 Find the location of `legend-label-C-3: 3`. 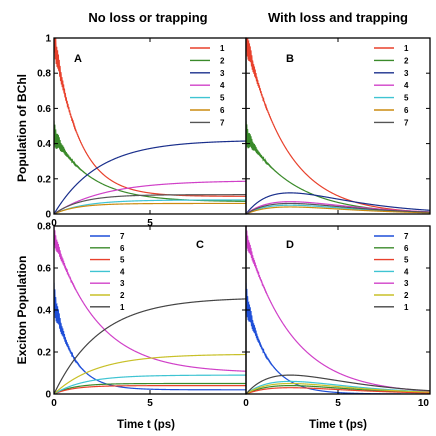

legend-label-C-3: 3 is located at coordinates (122, 283).